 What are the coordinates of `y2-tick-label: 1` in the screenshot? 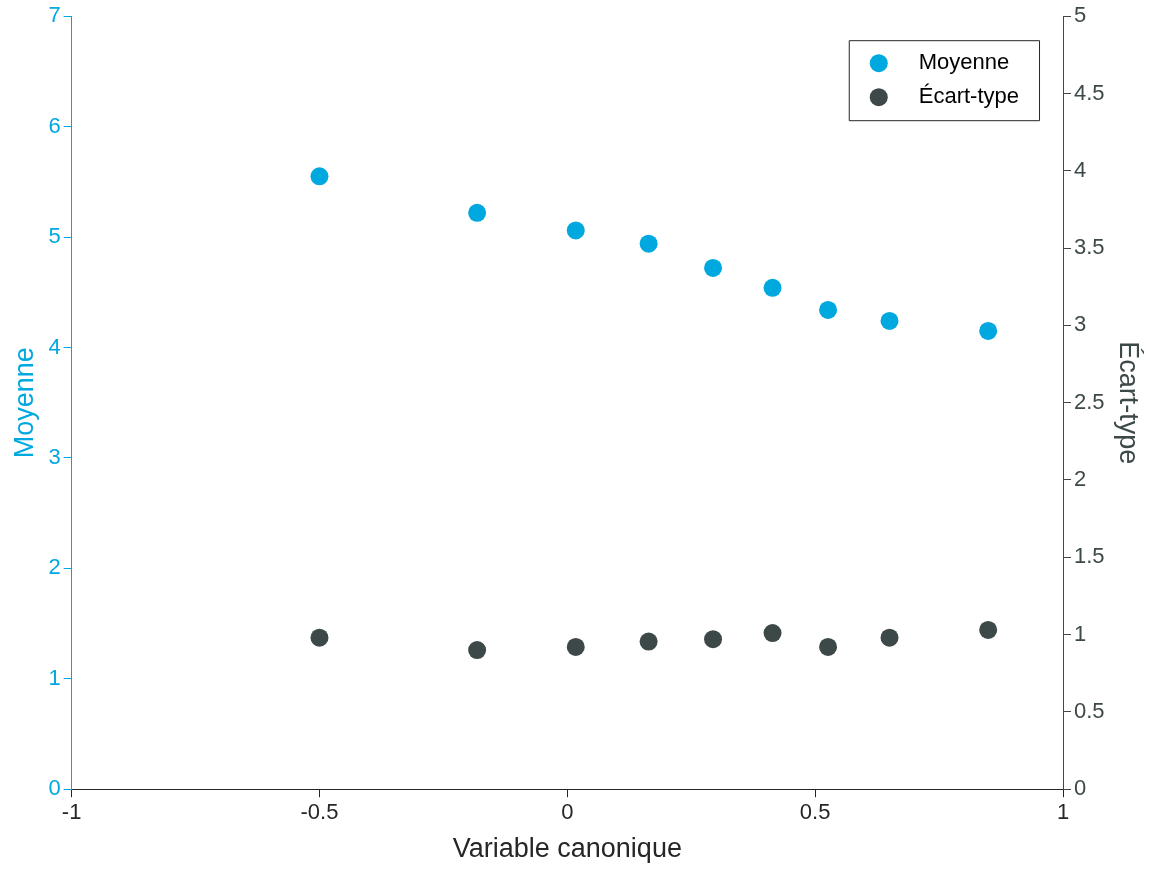 It's located at (1080, 633).